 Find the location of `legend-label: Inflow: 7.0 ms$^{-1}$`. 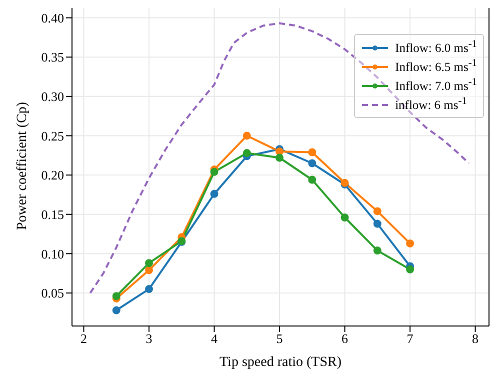

legend-label: Inflow: 7.0 ms$^{-1}$ is located at coordinates (436, 85).